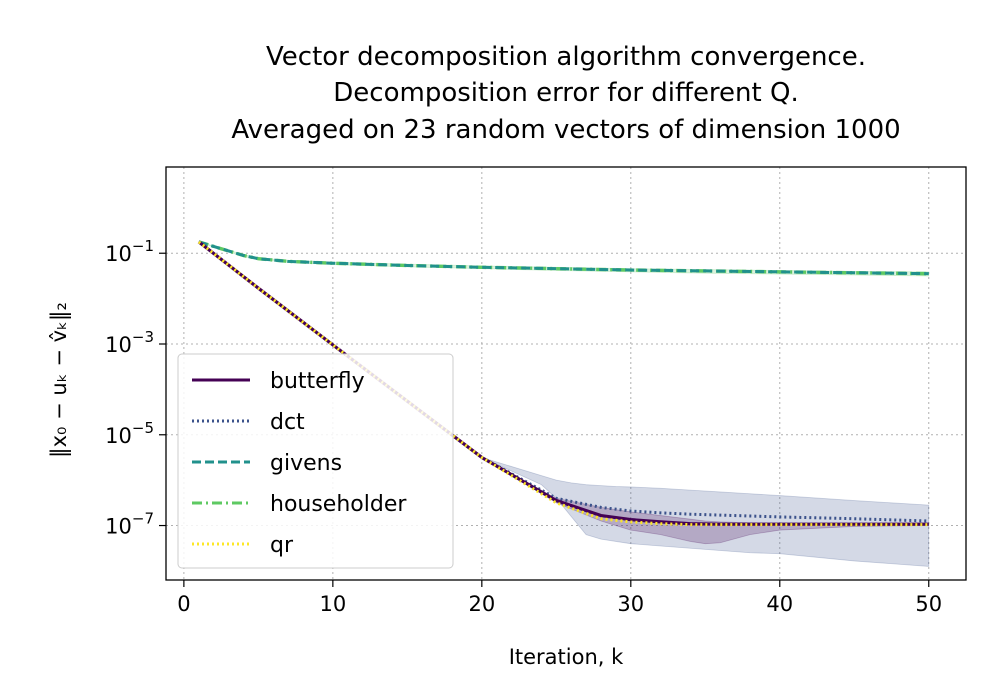  What do you see at coordinates (129, 524) in the screenshot?
I see `y-tick-label: 10⁻⁷` at bounding box center [129, 524].